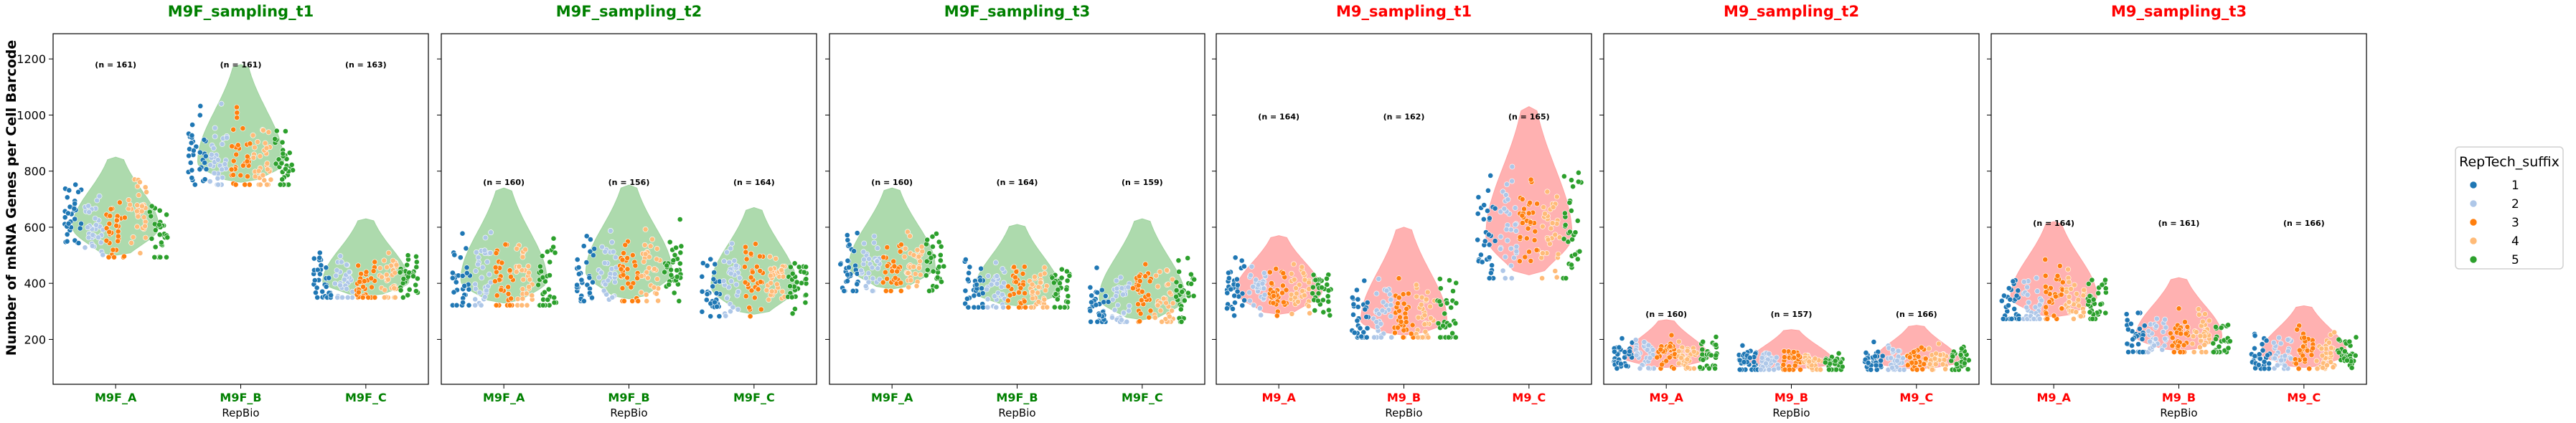  I want to click on panel-title: M9F_sampling_t2, so click(629, 11).